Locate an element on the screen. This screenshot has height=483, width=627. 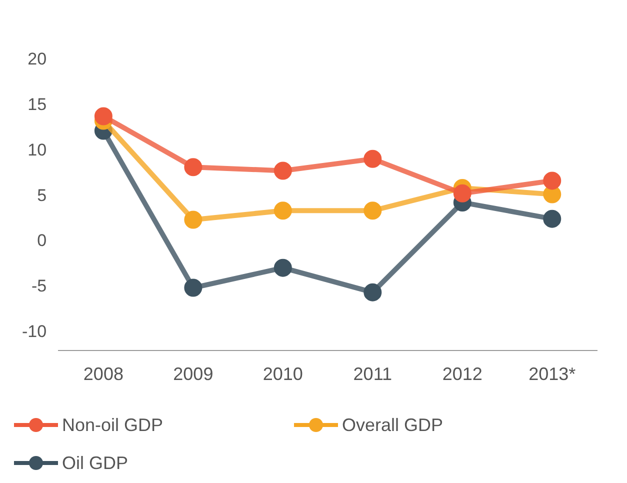
y-tick-label: 20 is located at coordinates (37, 59).